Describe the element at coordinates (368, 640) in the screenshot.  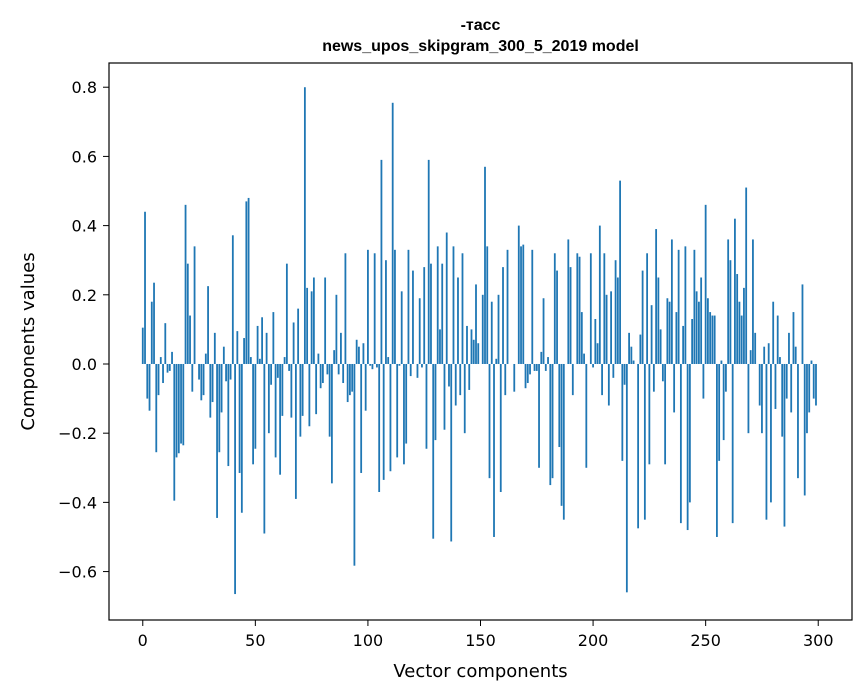
I see `x-tick-label: 100` at that location.